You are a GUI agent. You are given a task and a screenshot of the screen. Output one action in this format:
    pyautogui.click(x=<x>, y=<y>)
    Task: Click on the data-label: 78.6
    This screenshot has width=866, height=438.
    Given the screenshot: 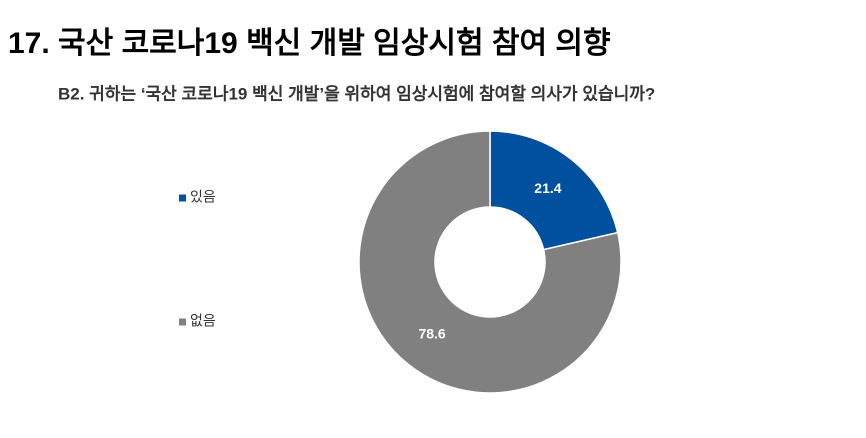 What is the action you would take?
    pyautogui.click(x=431, y=333)
    